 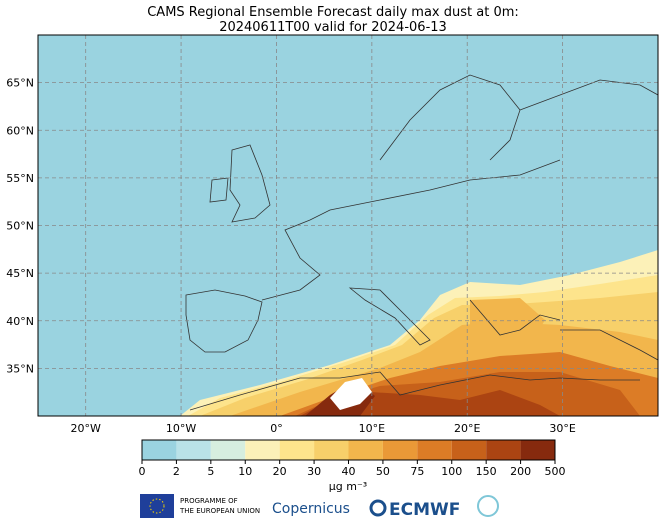 I want to click on eu-flag, so click(x=157, y=506).